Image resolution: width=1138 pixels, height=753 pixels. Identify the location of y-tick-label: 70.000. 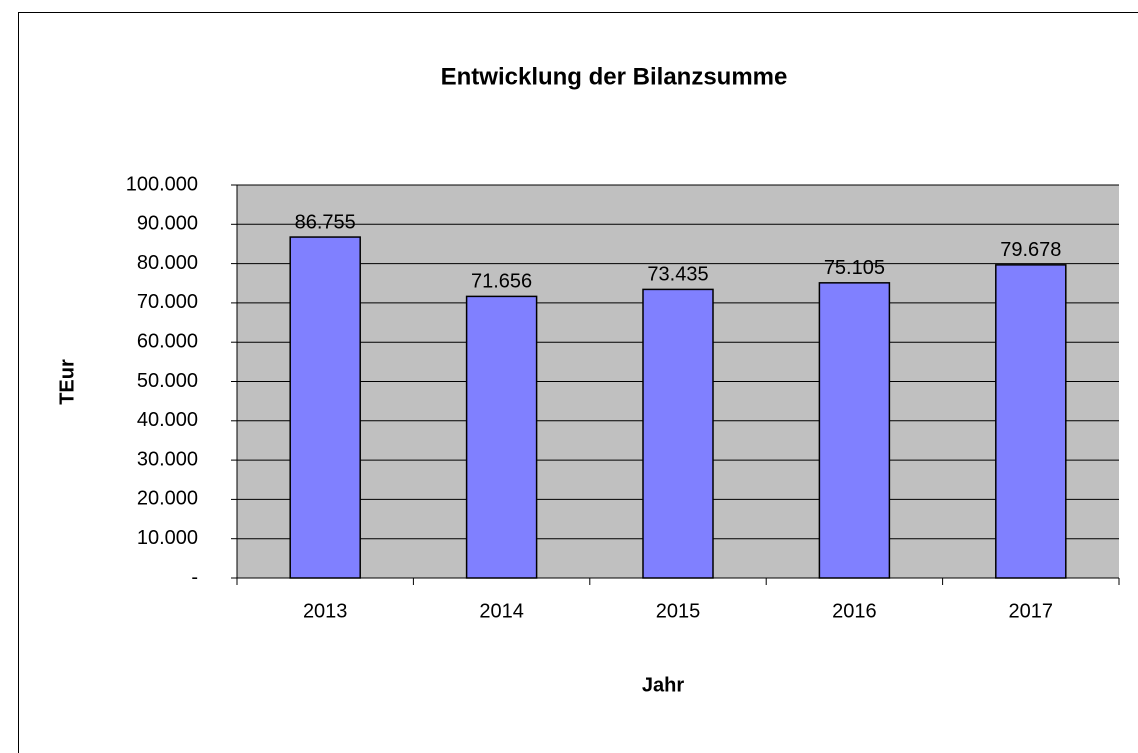
(167, 302).